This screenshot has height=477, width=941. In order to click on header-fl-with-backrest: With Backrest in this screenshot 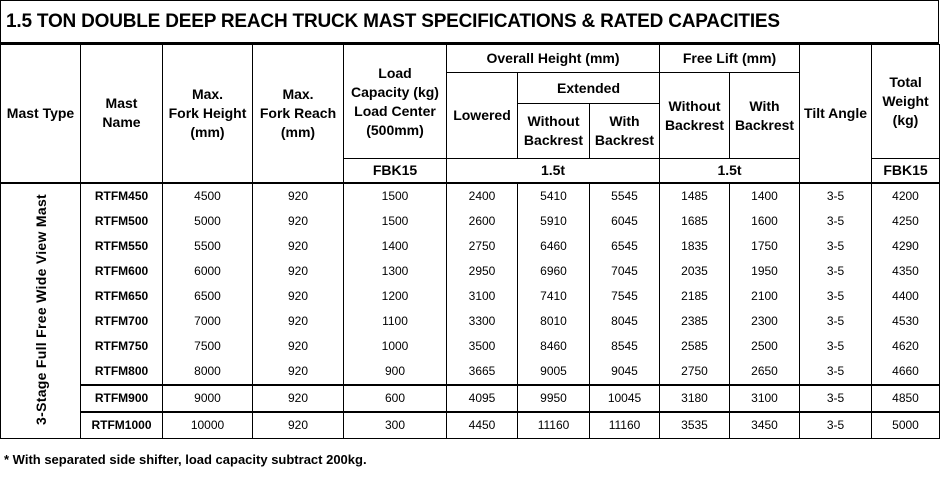, I will do `click(765, 115)`.